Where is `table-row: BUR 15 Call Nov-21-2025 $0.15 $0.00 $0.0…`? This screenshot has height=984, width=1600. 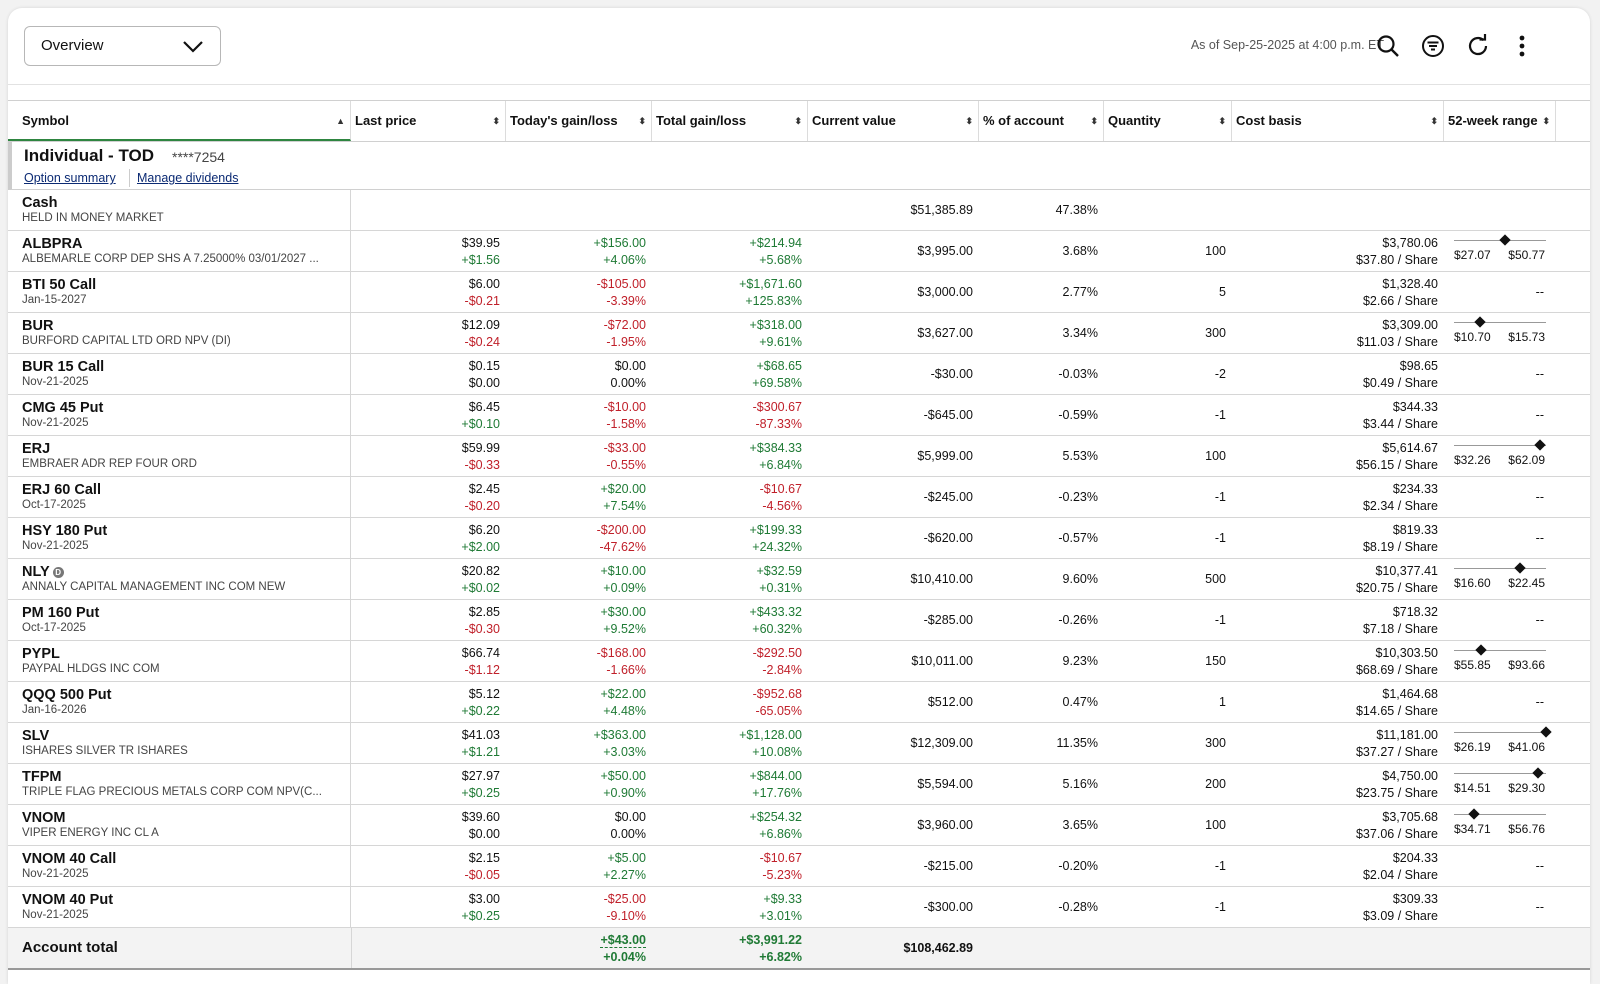 table-row: BUR 15 Call Nov-21-2025 $0.15 $0.00 $0.0… is located at coordinates (799, 374).